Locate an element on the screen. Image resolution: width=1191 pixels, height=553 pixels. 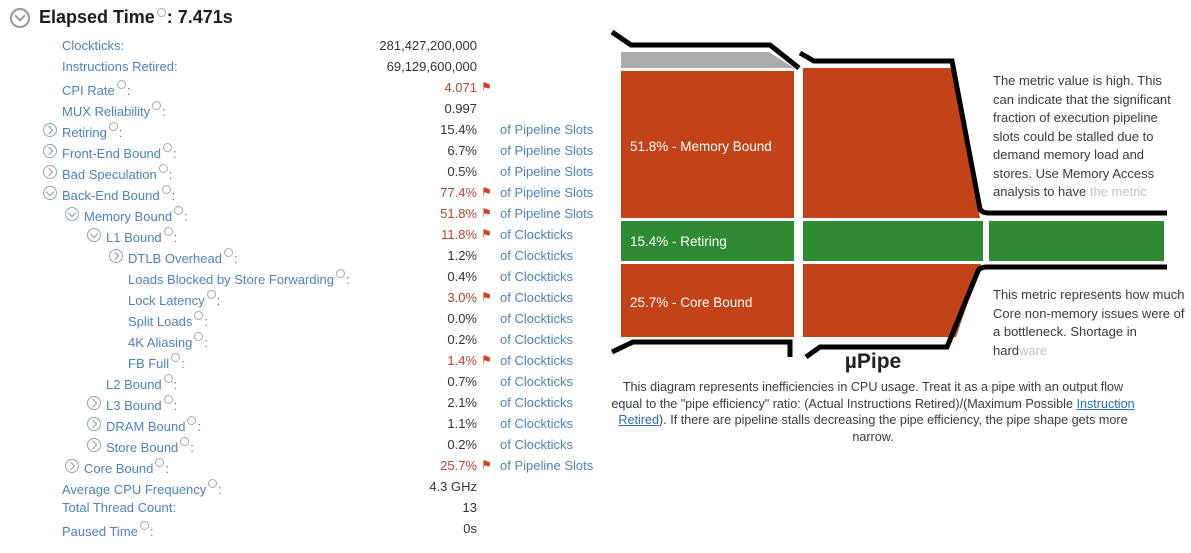
pipe-outline-bottom-left is located at coordinates (701, 348).